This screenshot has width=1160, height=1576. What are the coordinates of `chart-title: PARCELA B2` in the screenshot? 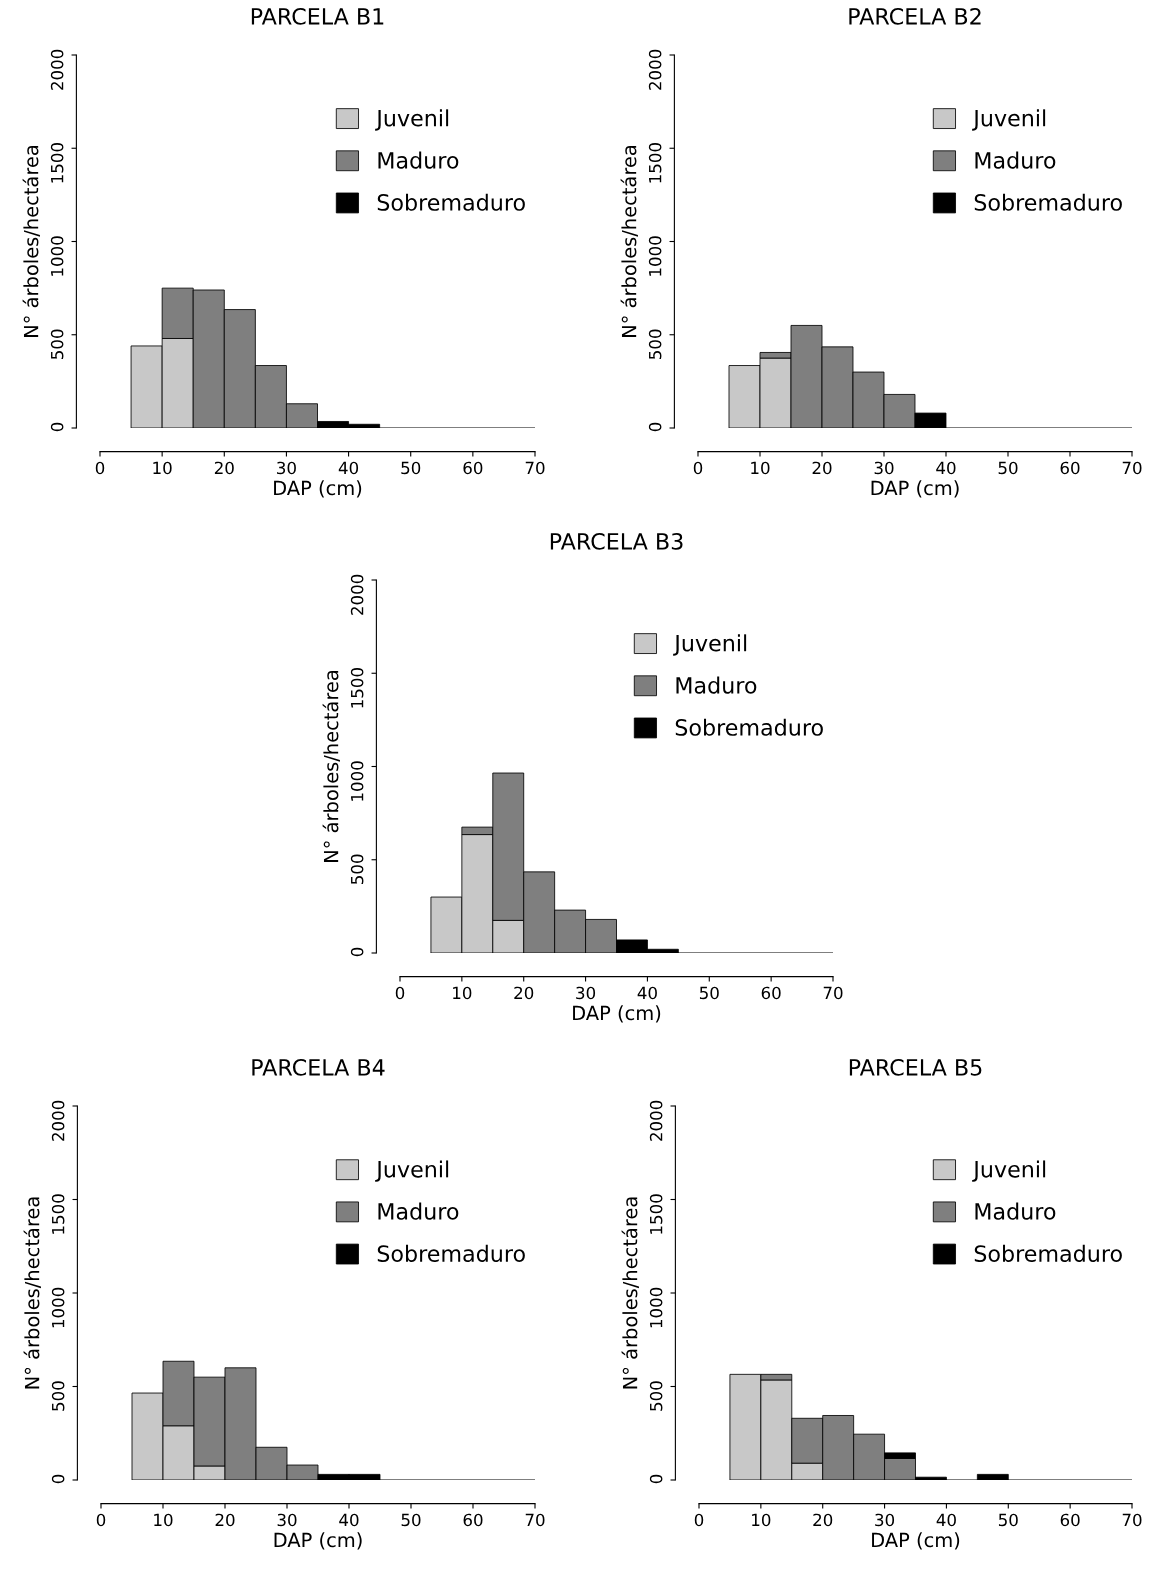 It's located at (915, 16).